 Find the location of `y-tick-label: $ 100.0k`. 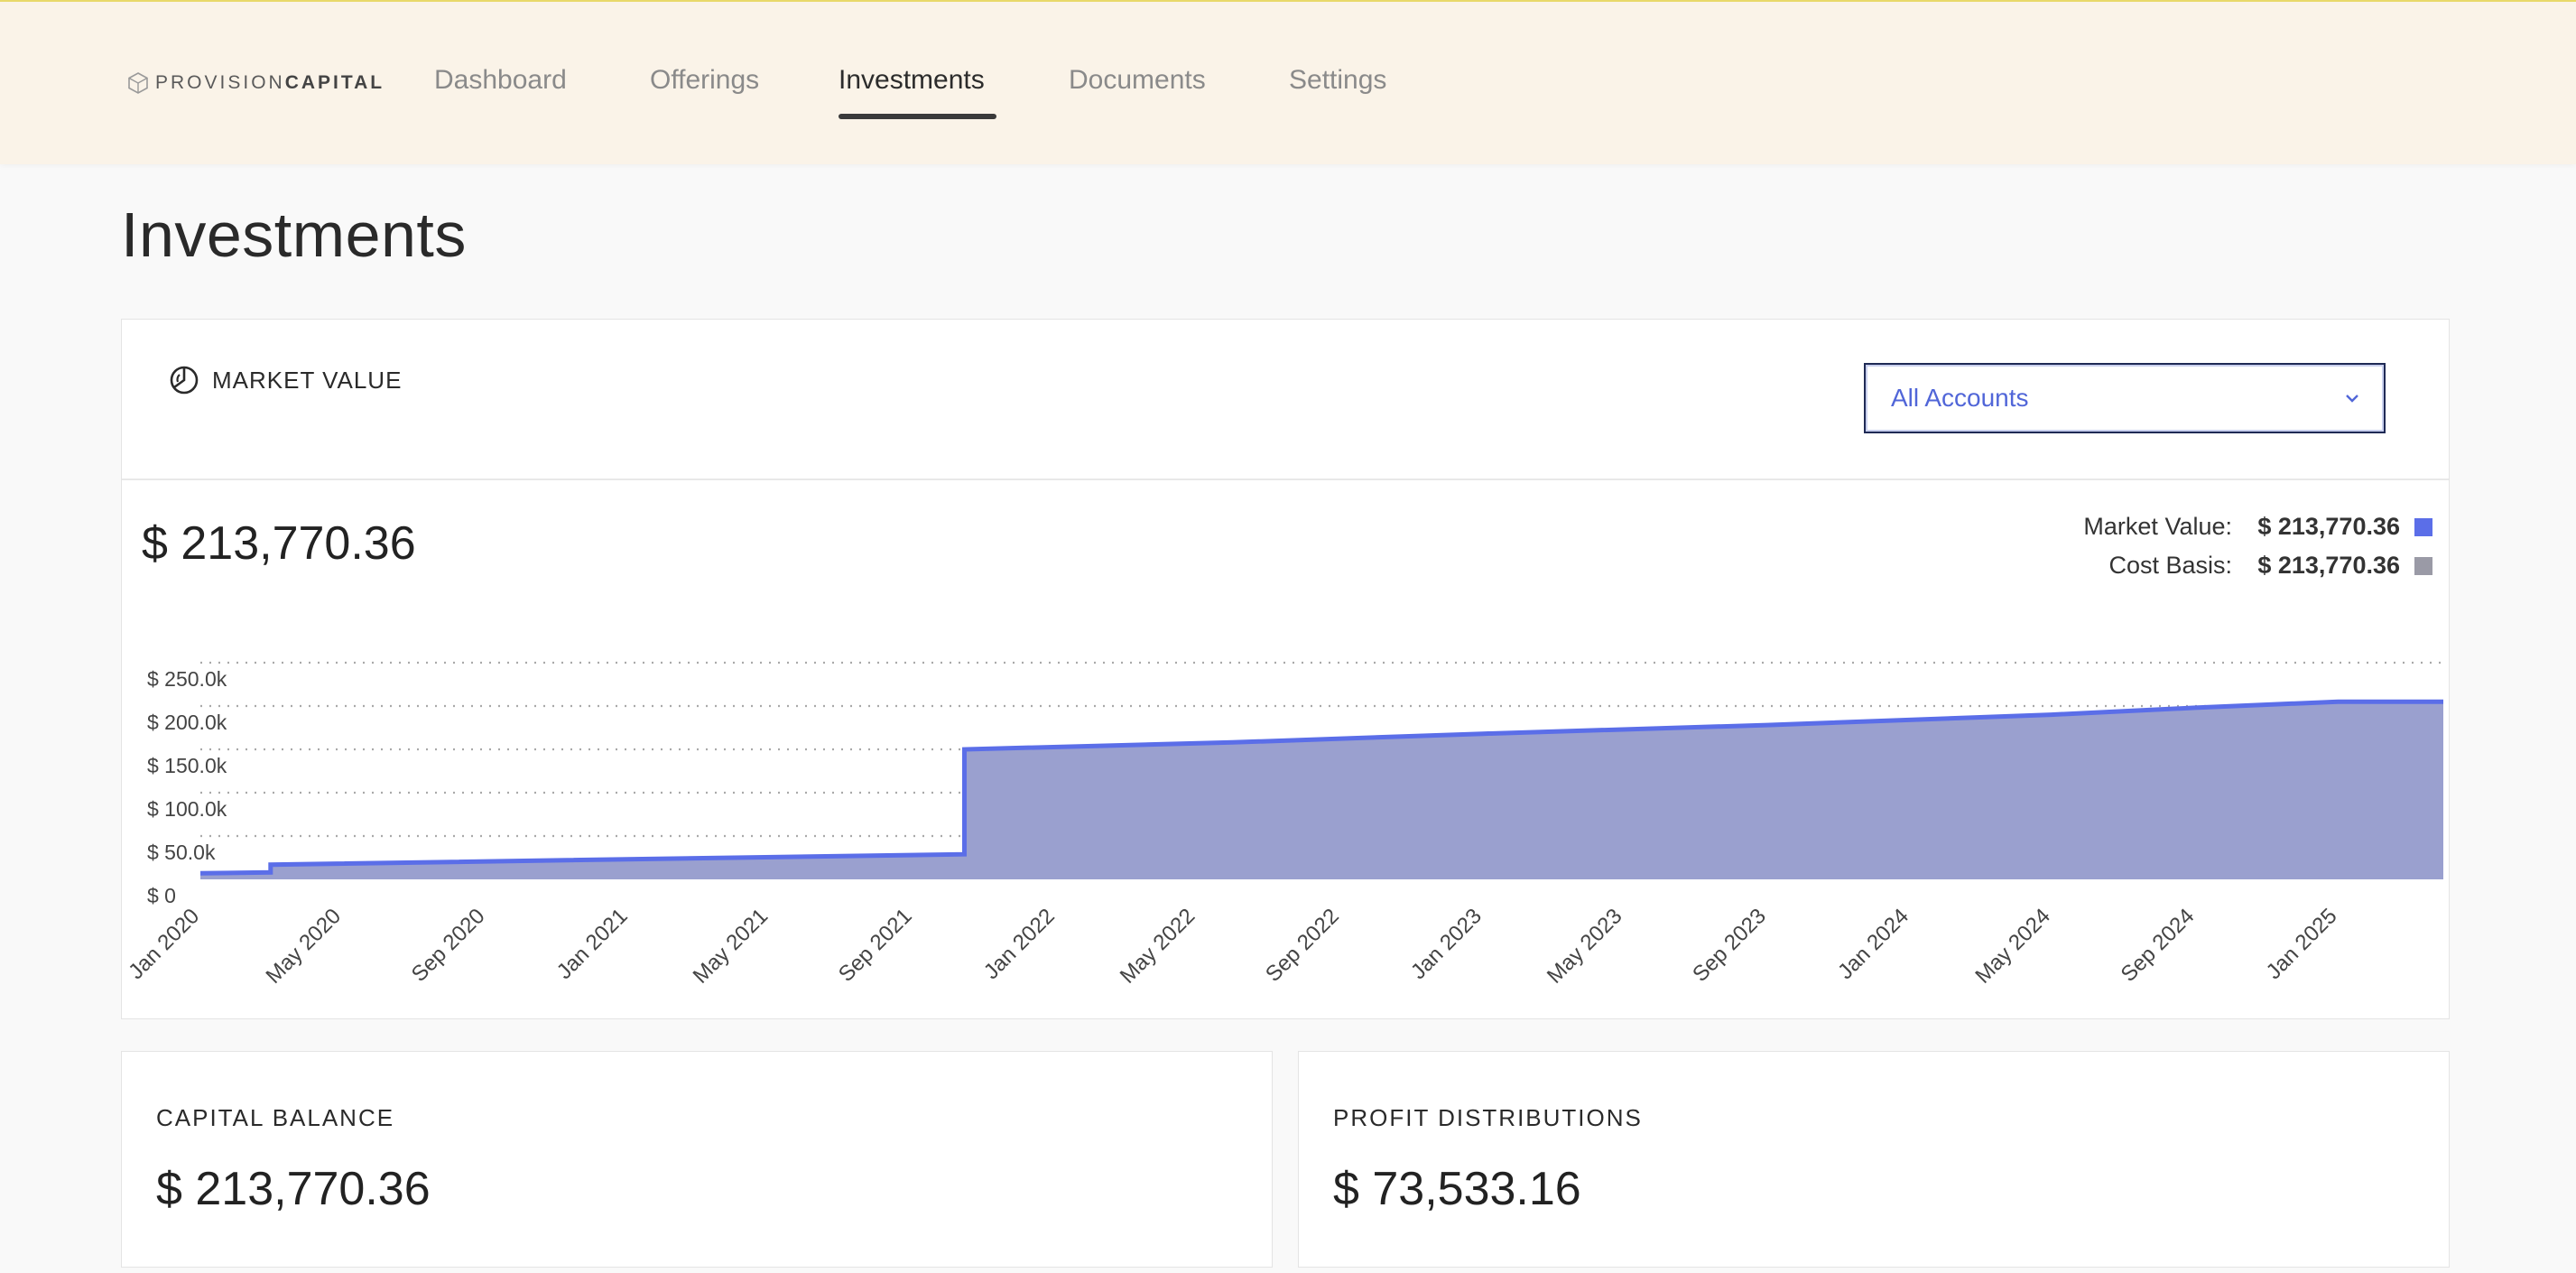

y-tick-label: $ 100.0k is located at coordinates (187, 809).